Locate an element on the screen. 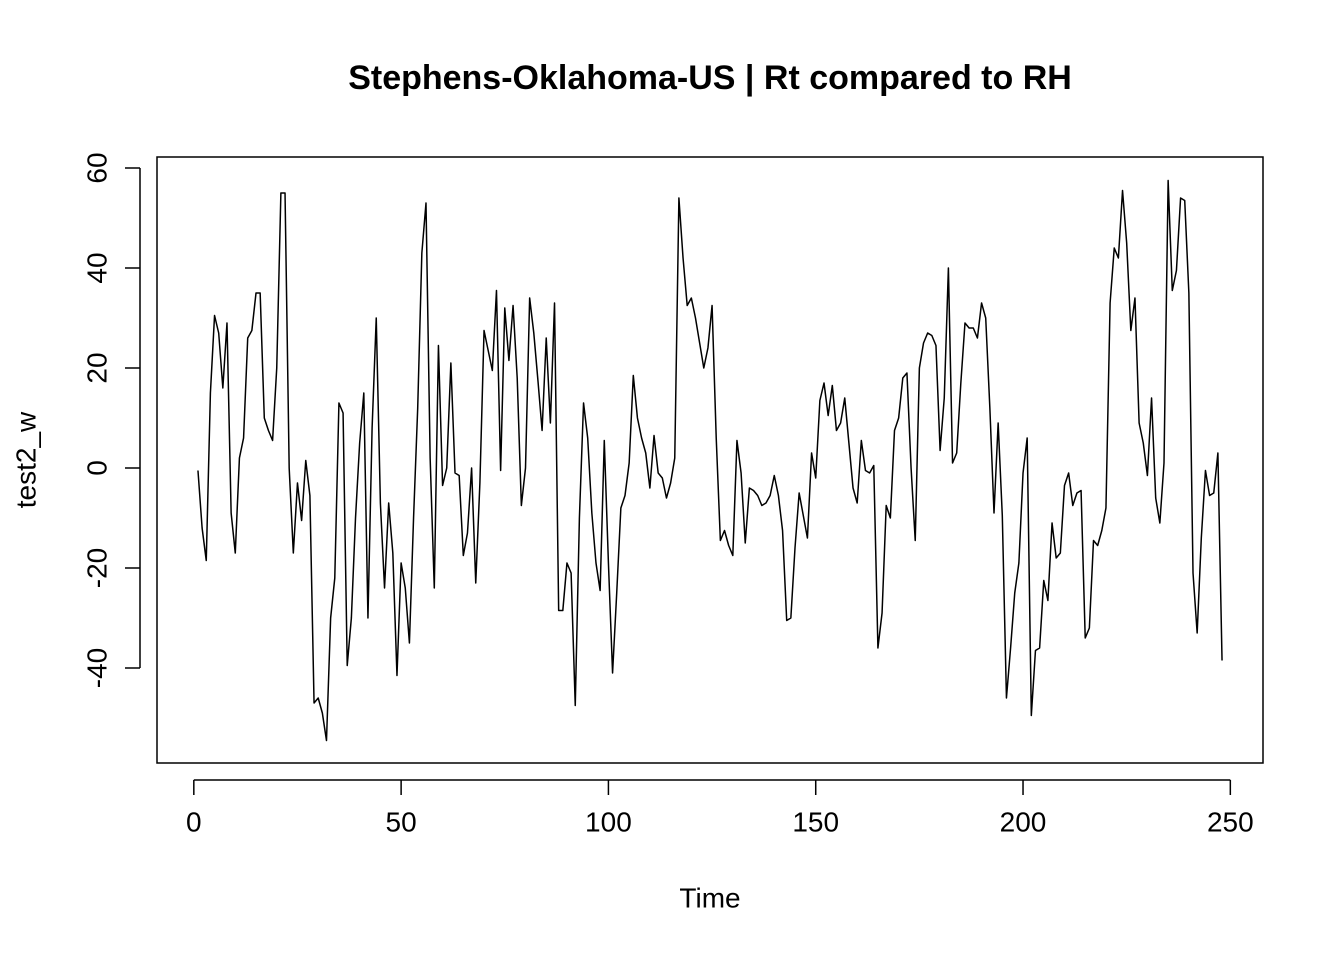  y-tick-label: -40 is located at coordinates (96, 668).